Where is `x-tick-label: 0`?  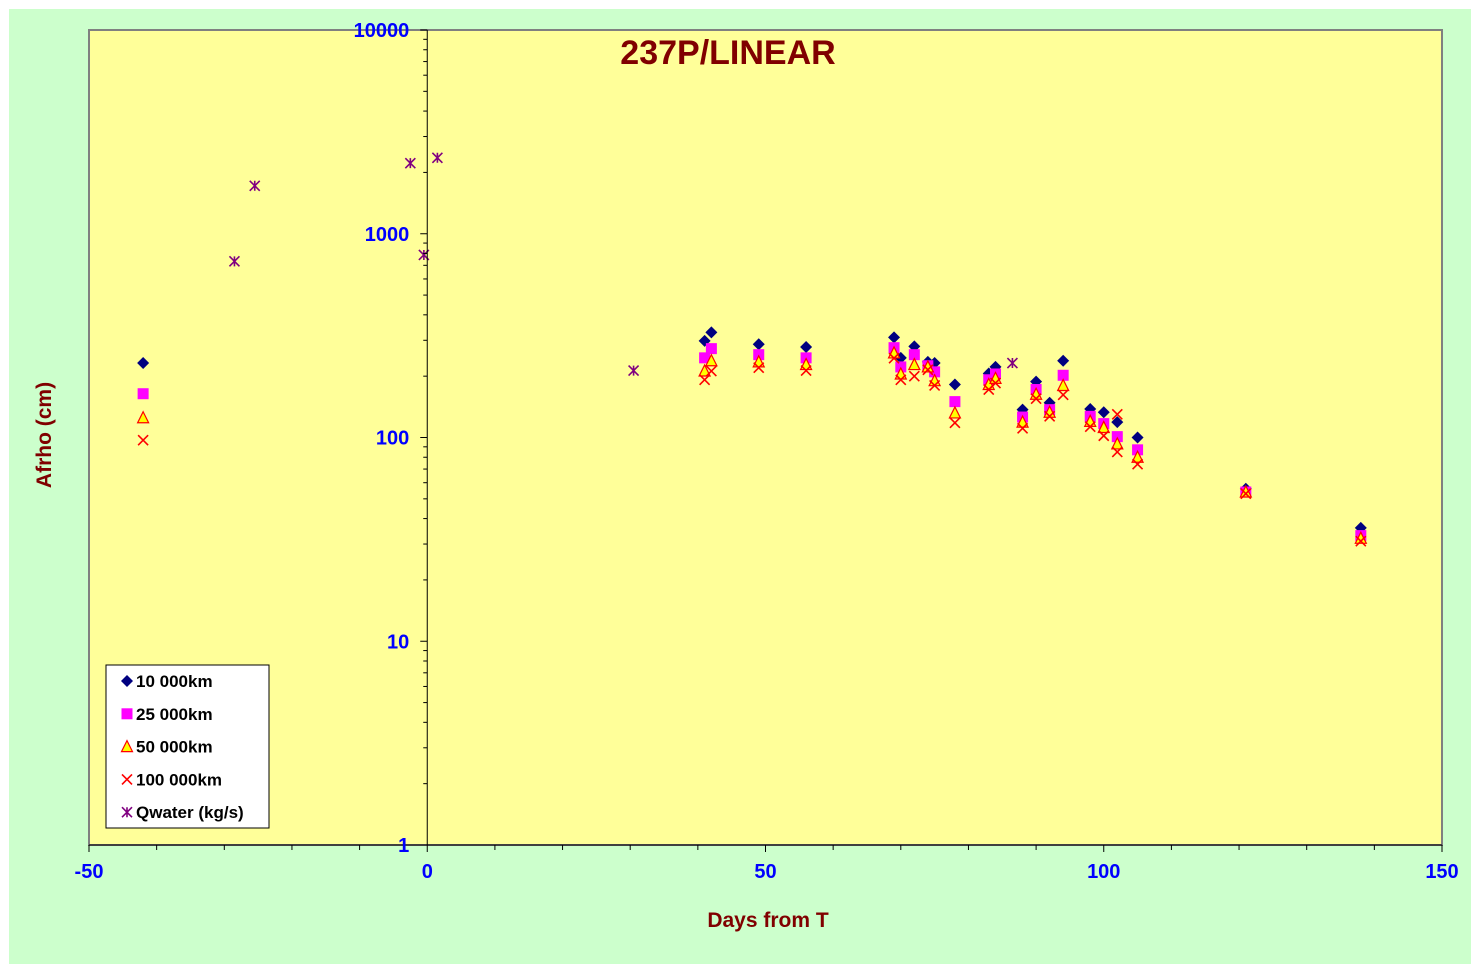 x-tick-label: 0 is located at coordinates (427, 872).